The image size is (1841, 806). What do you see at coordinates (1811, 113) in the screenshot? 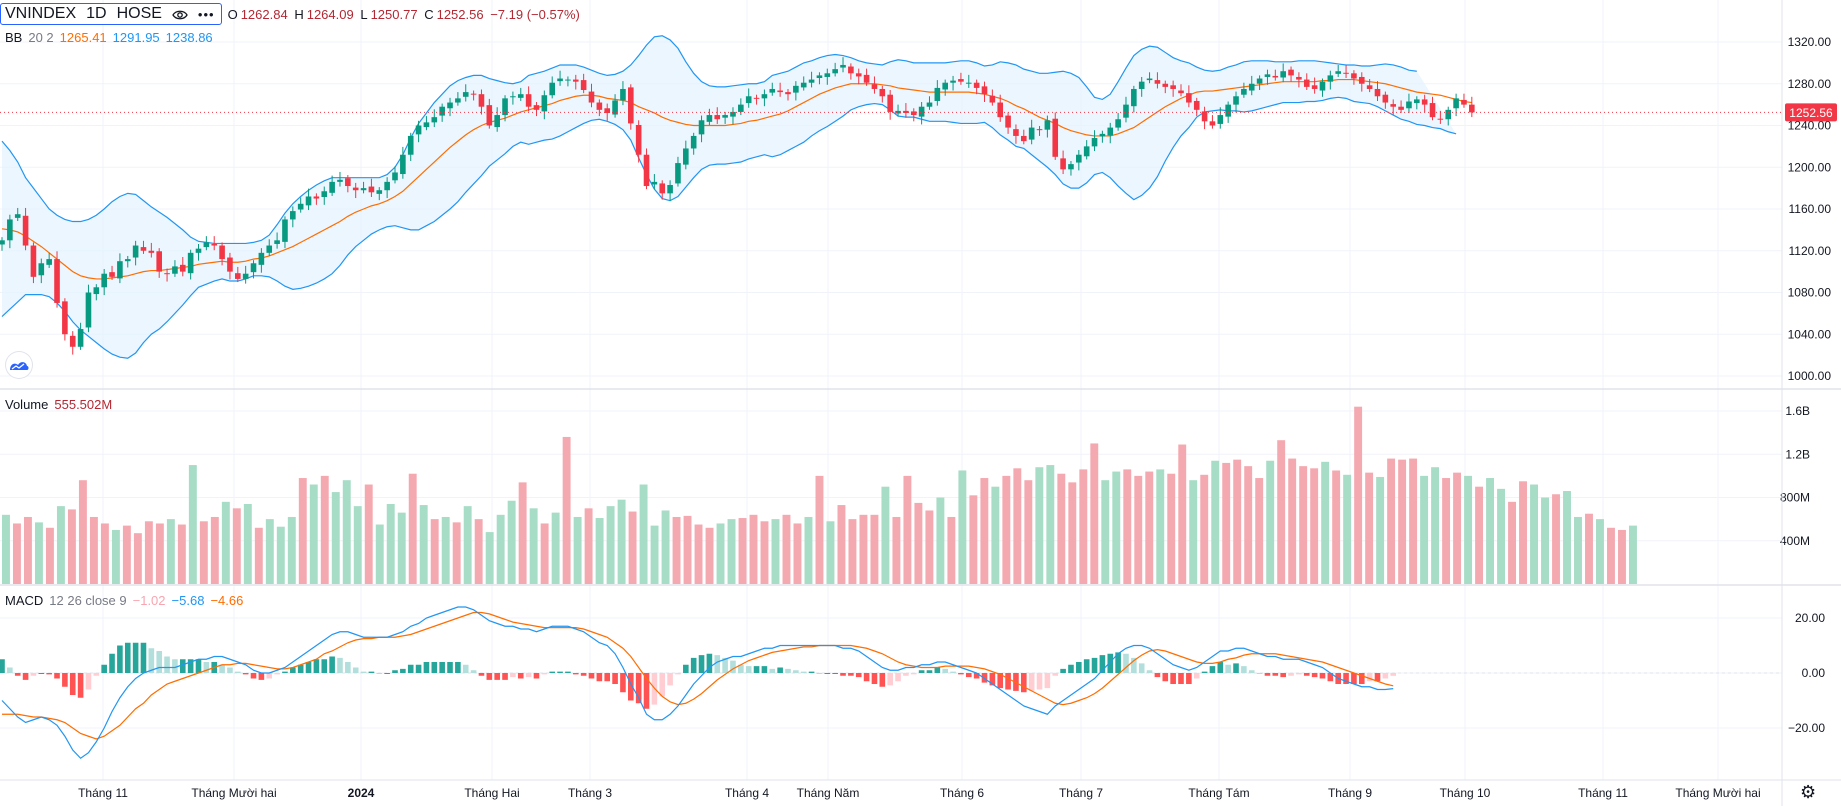
I see `last-price-tag-label: 1252.56` at bounding box center [1811, 113].